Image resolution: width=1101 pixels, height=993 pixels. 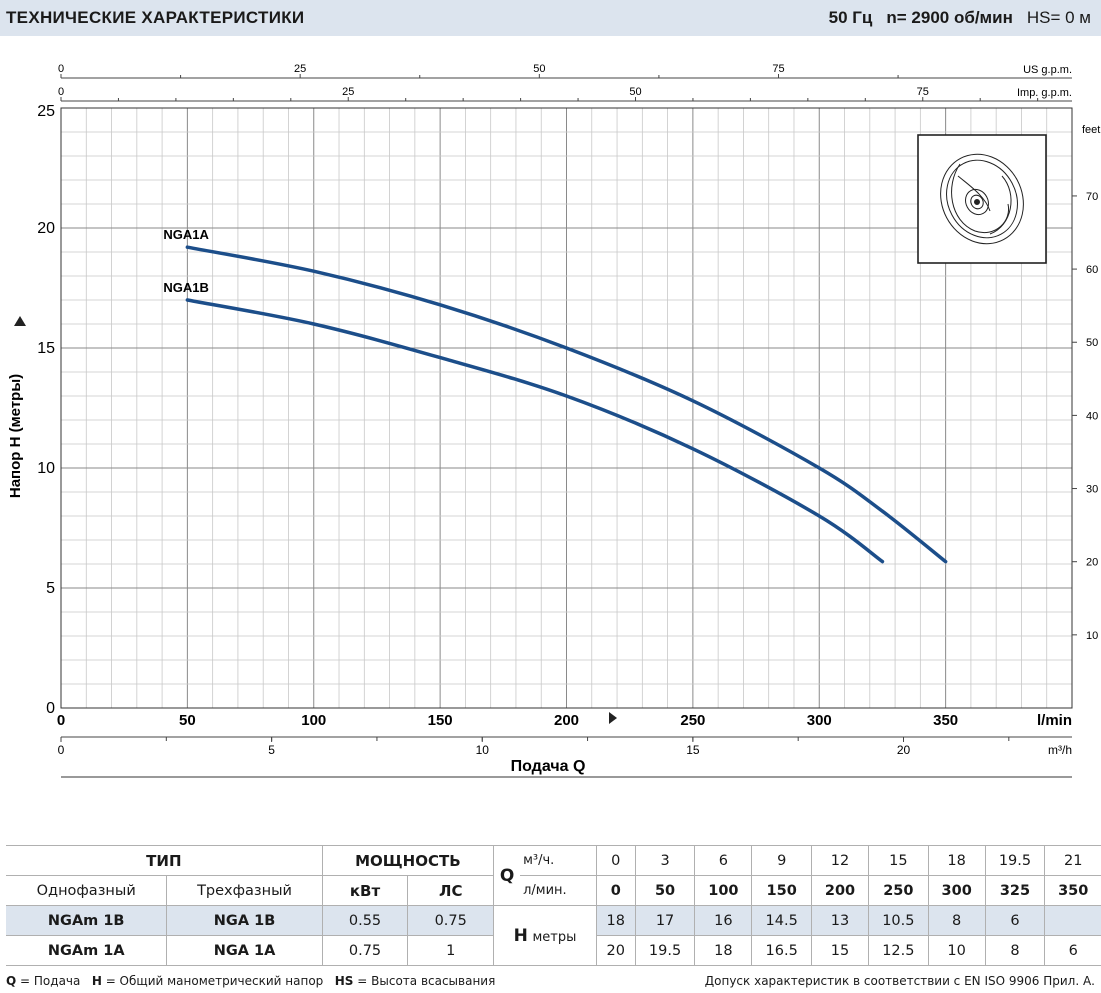 I want to click on lmin-cell: 200, so click(x=840, y=890).